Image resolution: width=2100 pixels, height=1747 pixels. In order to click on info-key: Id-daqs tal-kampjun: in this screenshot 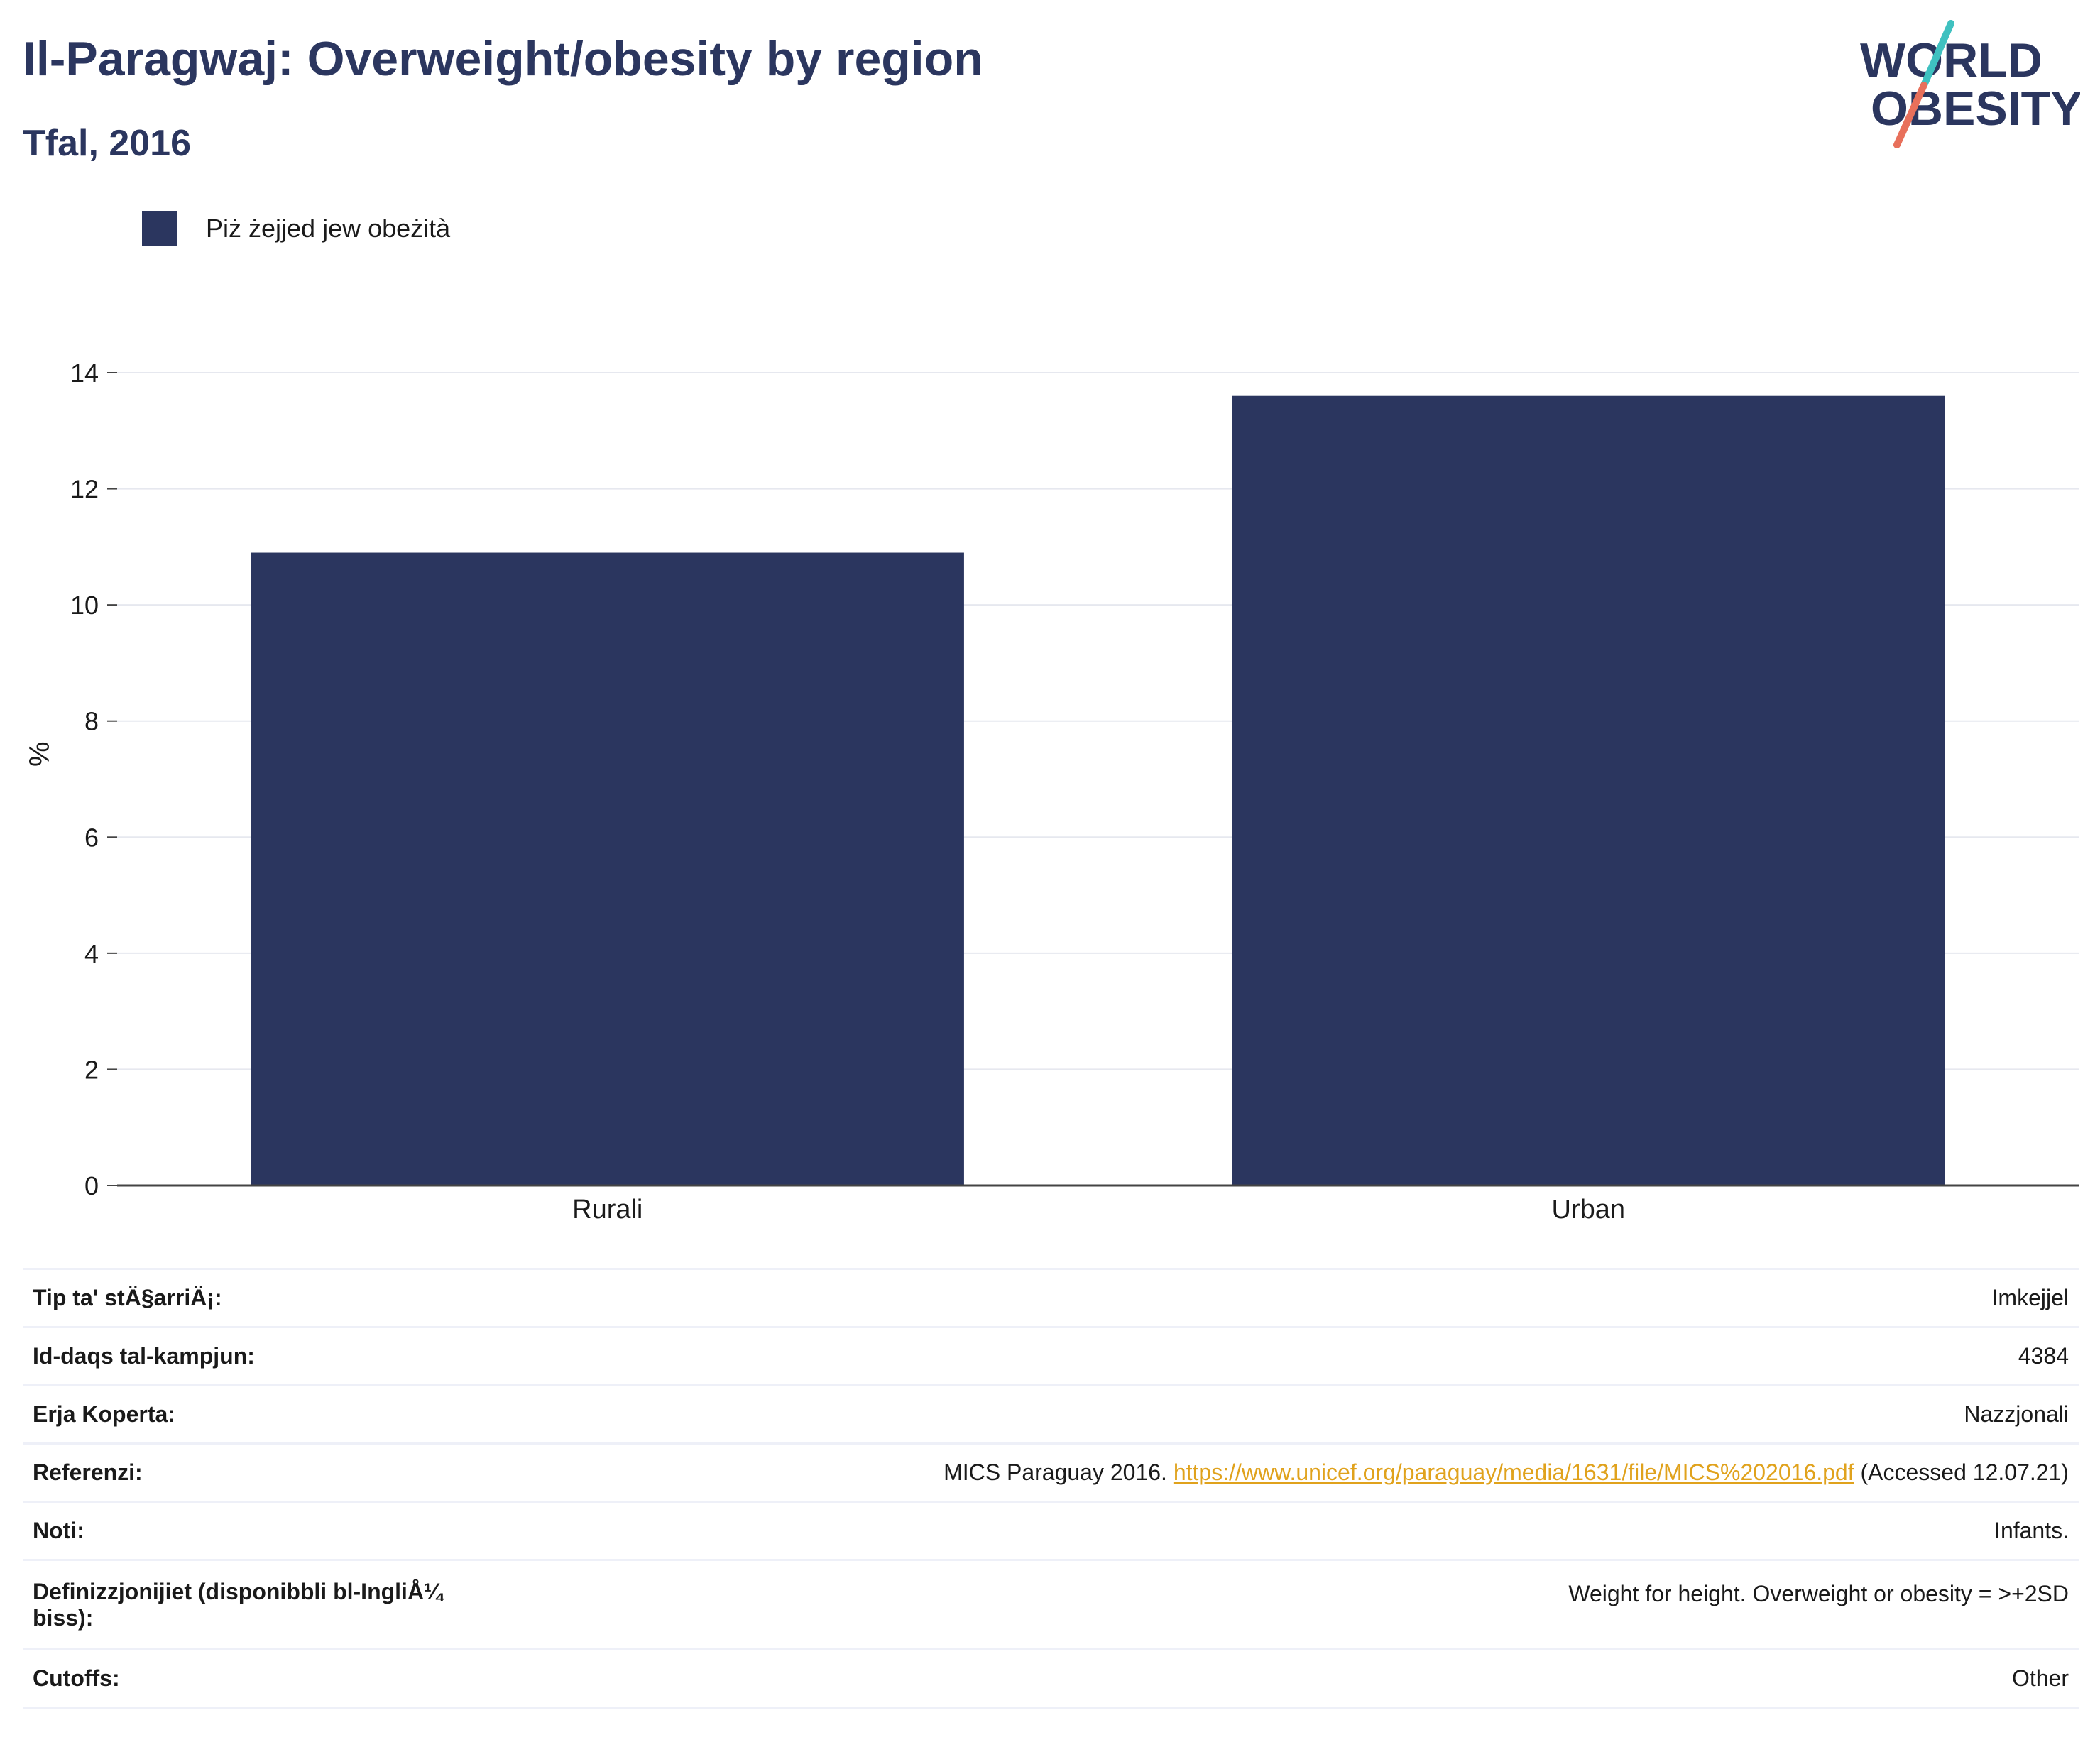, I will do `click(281, 1356)`.